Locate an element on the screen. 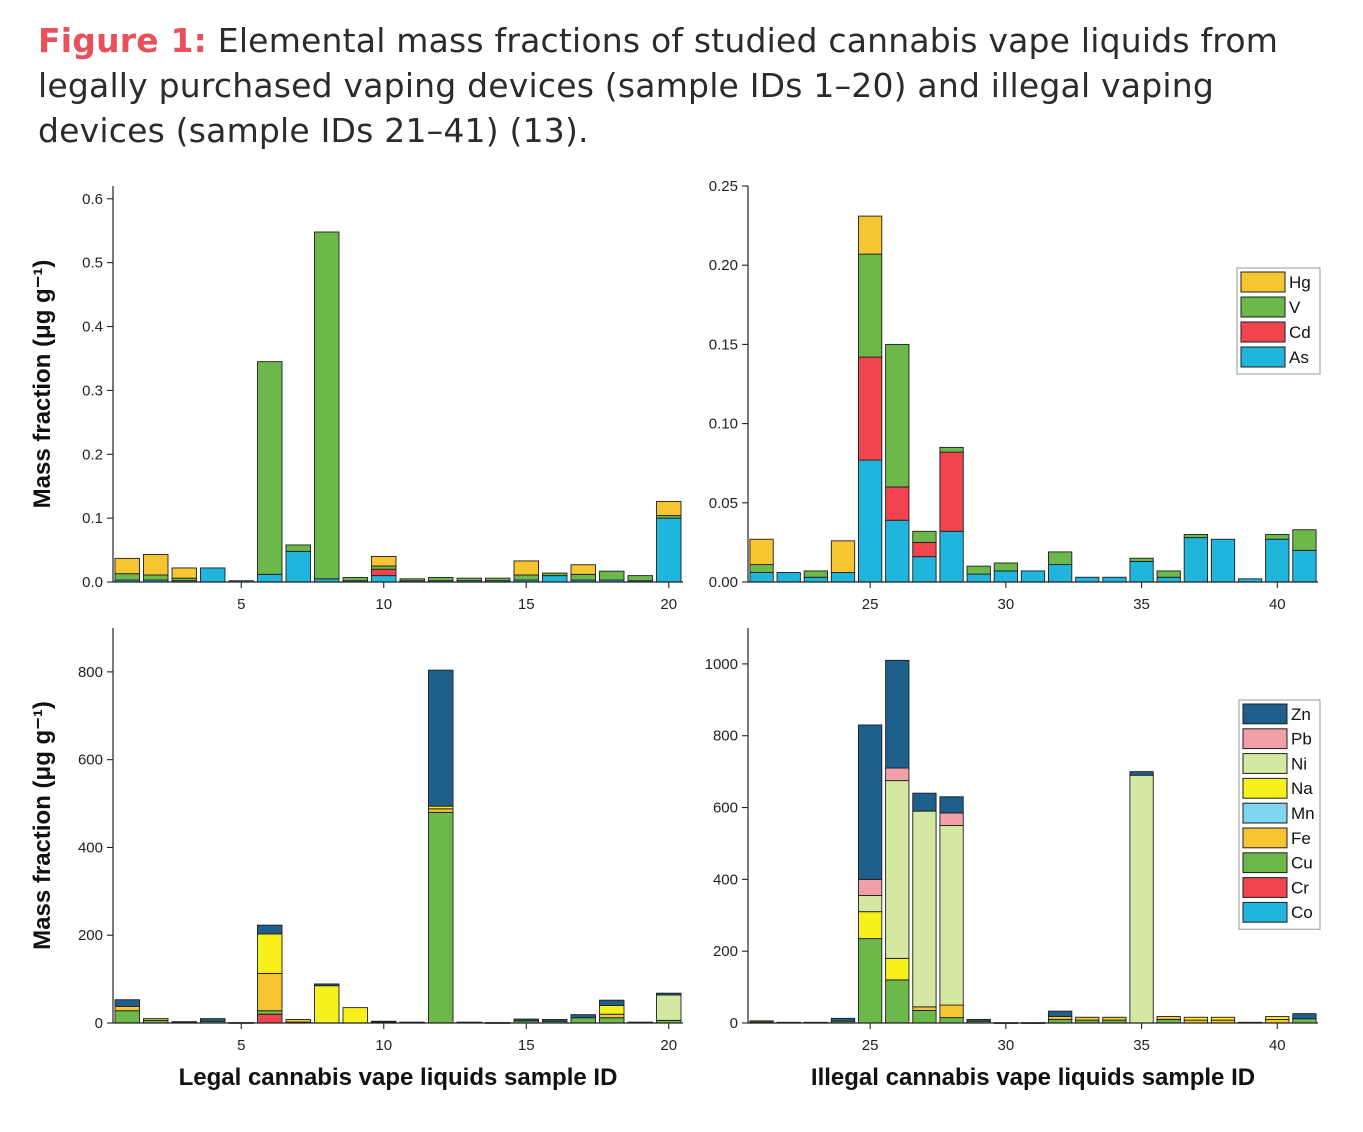  bar-top-left-sample-13-V is located at coordinates (469, 579).